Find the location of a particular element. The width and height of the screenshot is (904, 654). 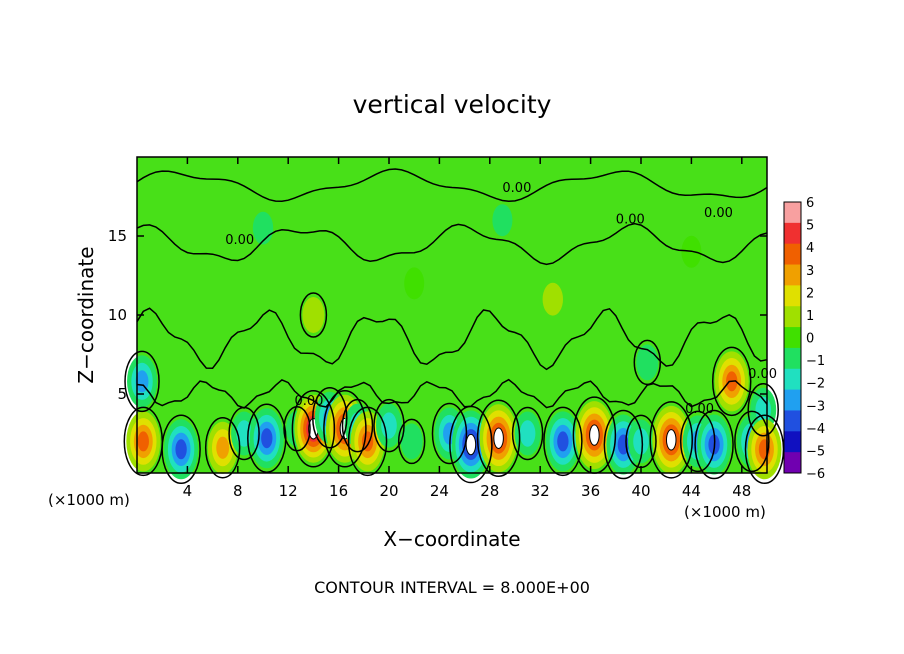

x-tick-label: 20 is located at coordinates (388, 491).